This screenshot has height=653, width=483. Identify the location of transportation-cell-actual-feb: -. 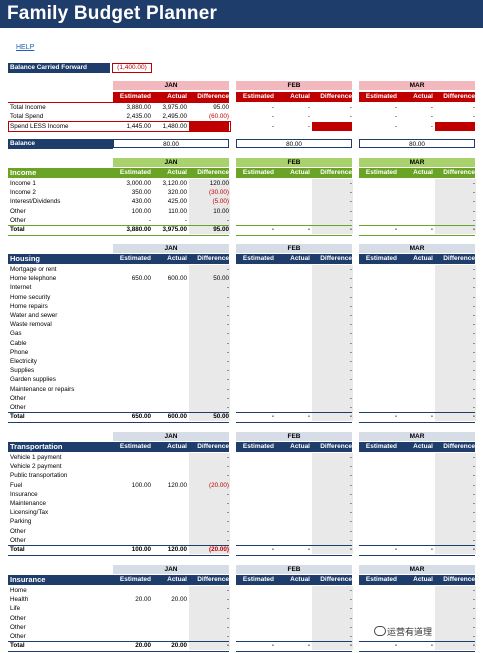
(308, 549).